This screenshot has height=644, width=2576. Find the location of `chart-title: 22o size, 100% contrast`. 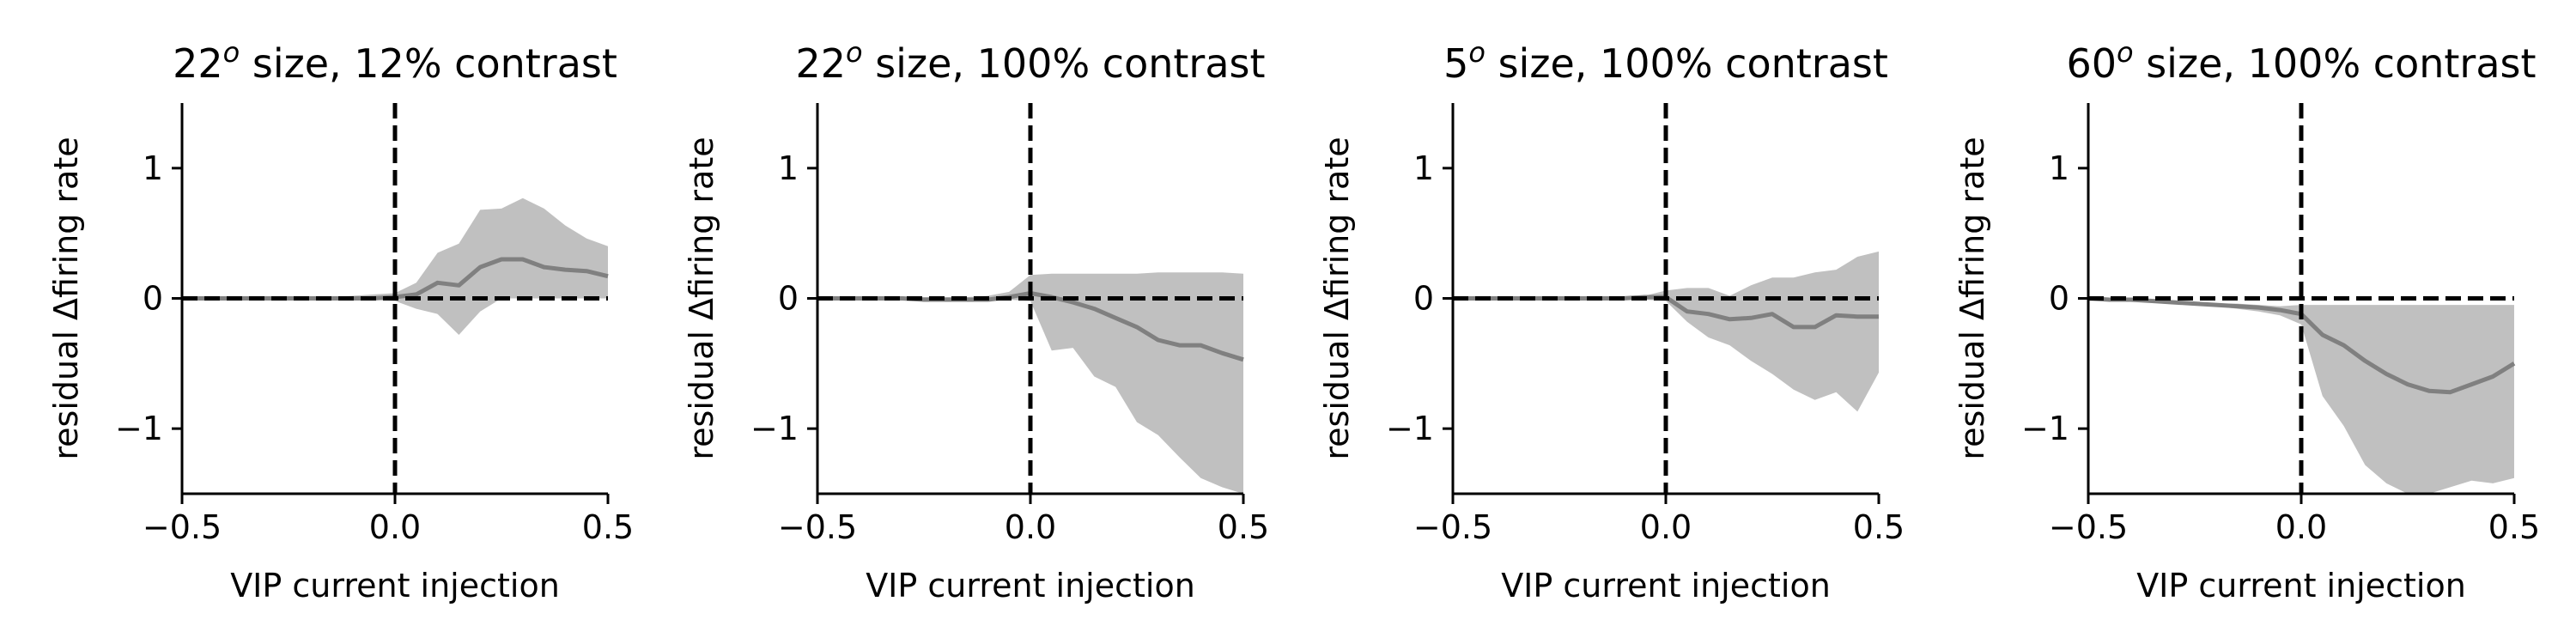

chart-title: 22o size, 100% contrast is located at coordinates (1030, 61).